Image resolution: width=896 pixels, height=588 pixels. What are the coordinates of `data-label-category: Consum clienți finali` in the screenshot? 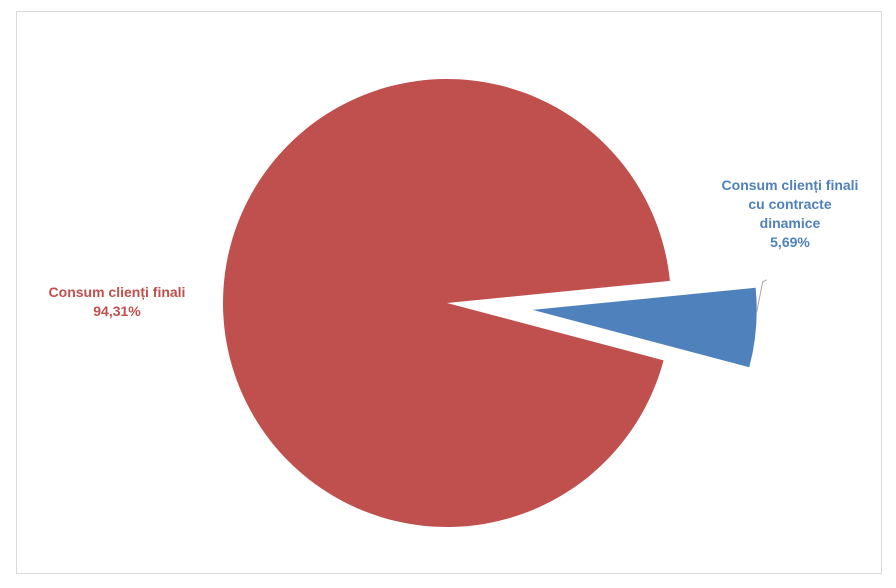 It's located at (117, 292).